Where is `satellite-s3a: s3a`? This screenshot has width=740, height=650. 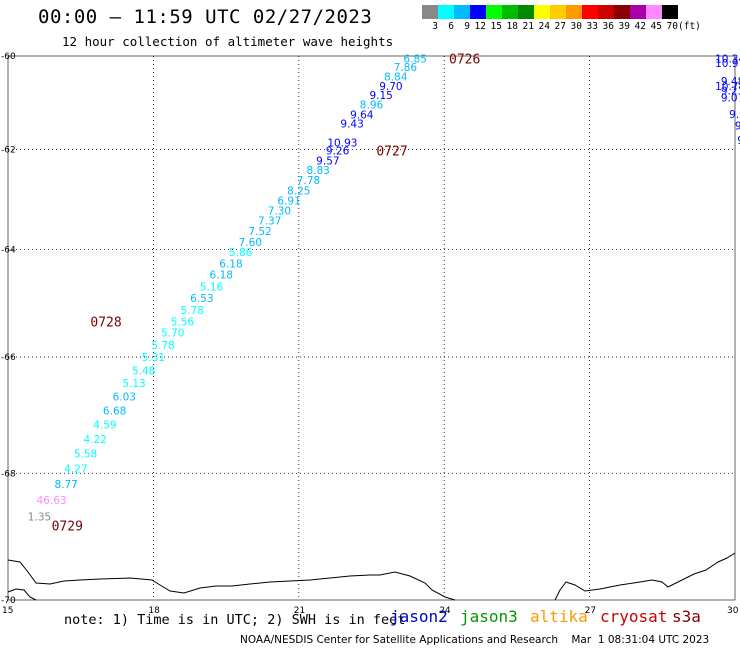
satellite-s3a: s3a is located at coordinates (686, 616).